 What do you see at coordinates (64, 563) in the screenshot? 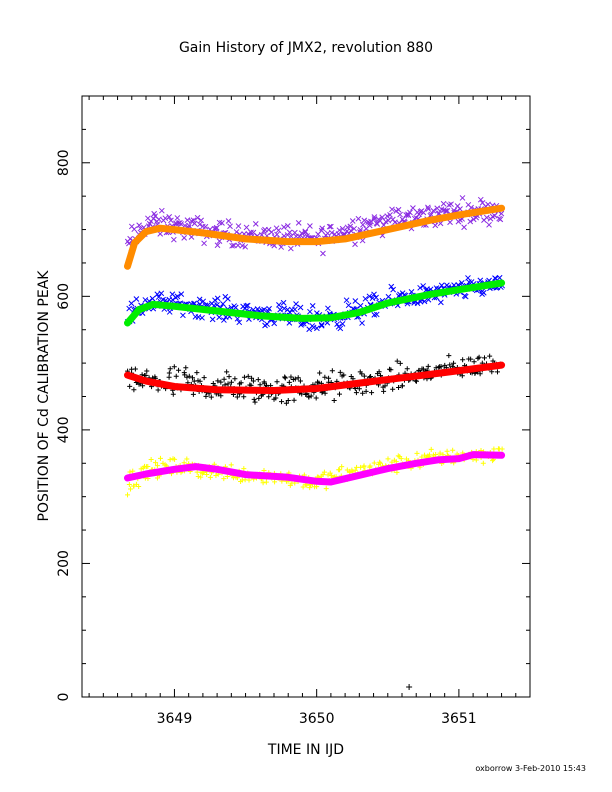
I see `y-tick-label: 200` at bounding box center [64, 563].